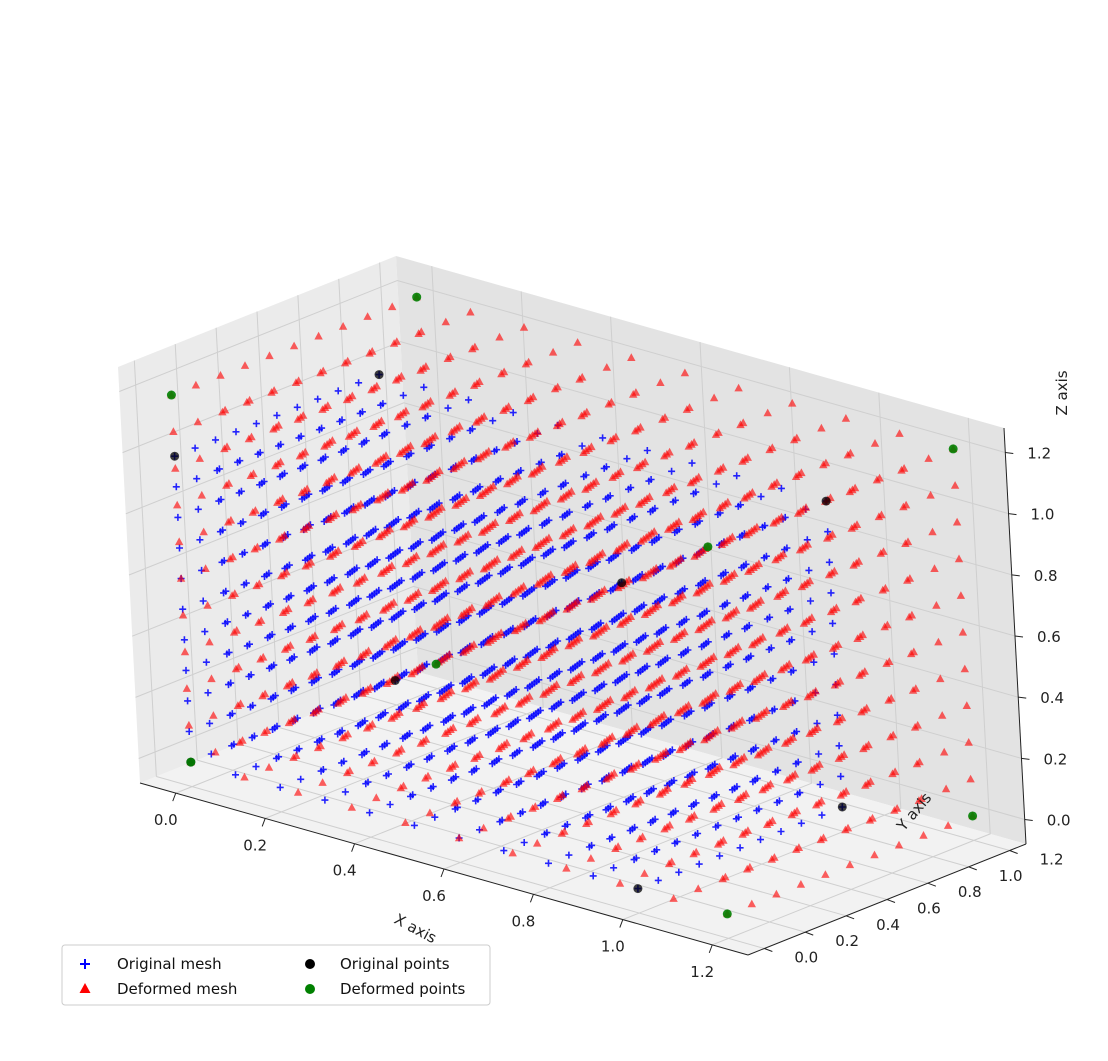  Describe the element at coordinates (345, 871) in the screenshot. I see `x-tick-label: 0.4` at that location.